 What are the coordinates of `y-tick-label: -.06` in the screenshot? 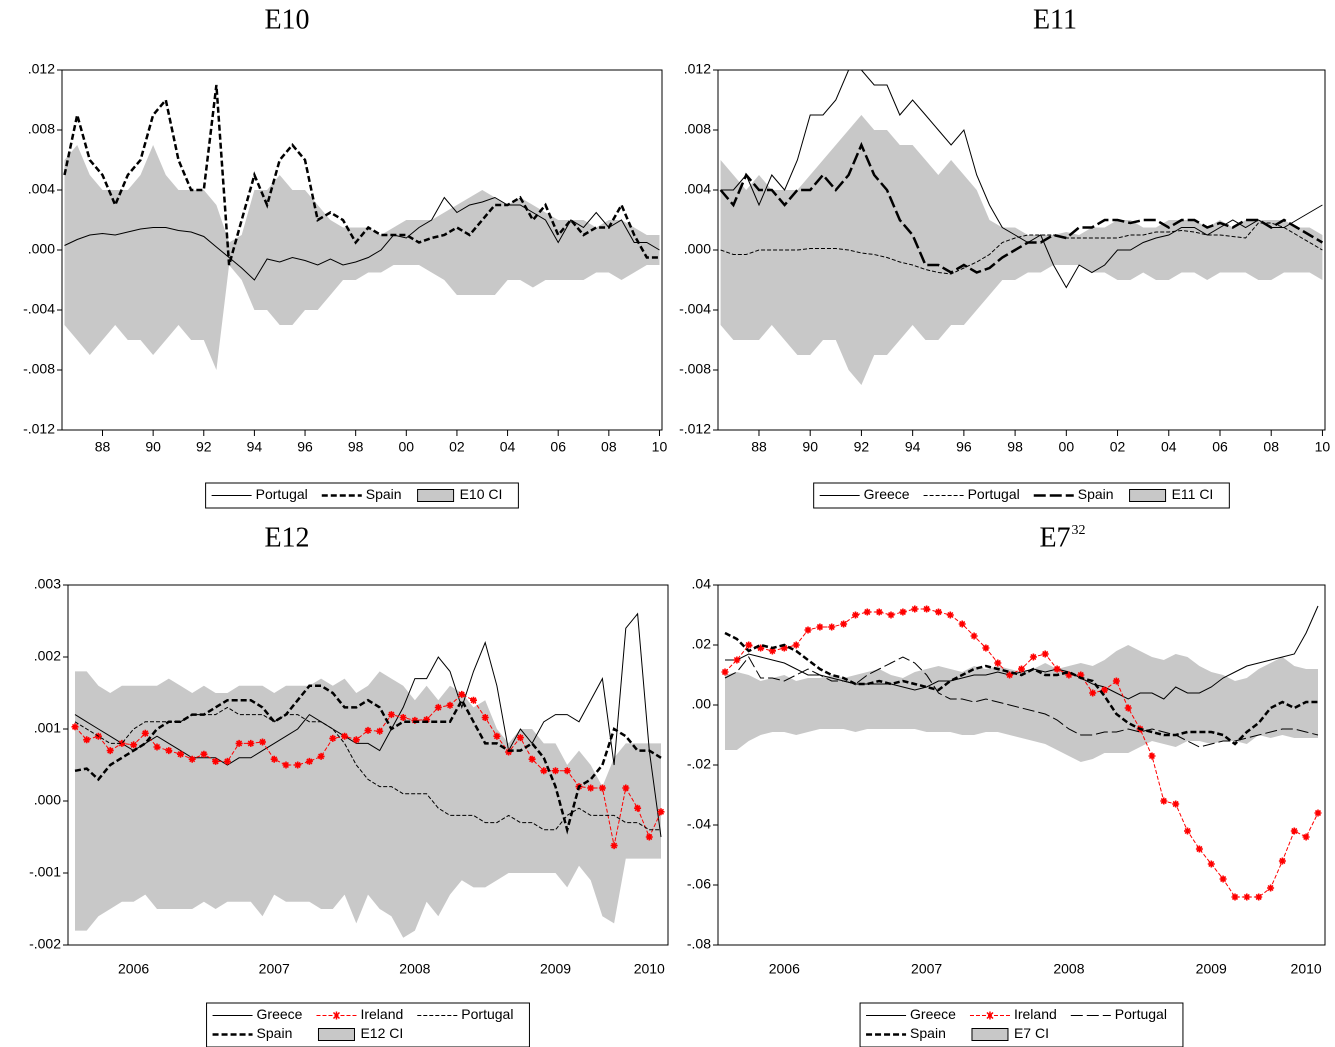 It's located at (699, 884).